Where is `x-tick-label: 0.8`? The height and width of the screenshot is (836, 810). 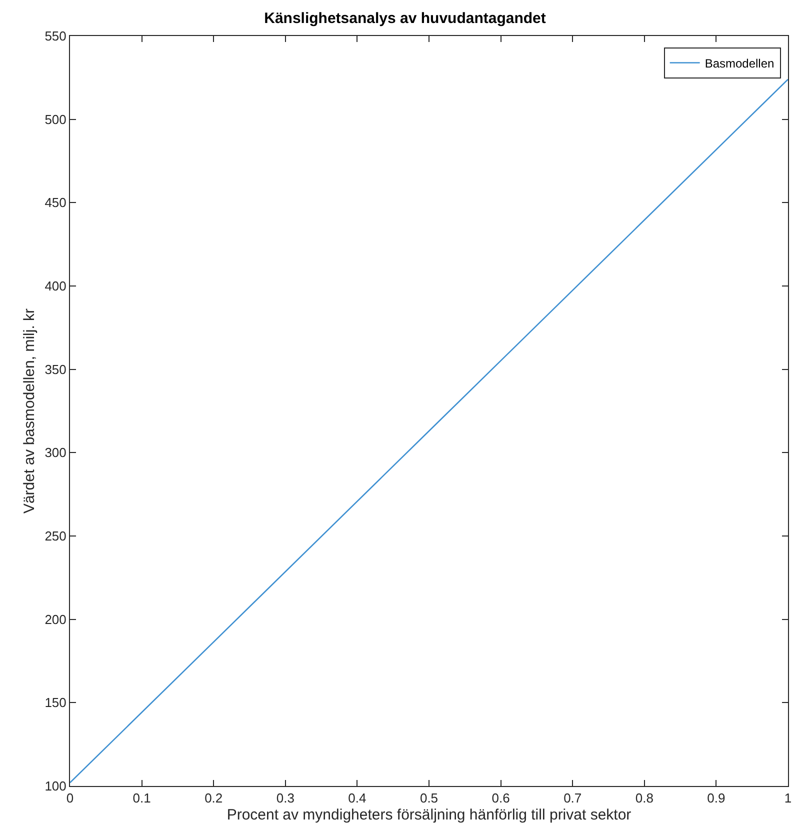 x-tick-label: 0.8 is located at coordinates (644, 798).